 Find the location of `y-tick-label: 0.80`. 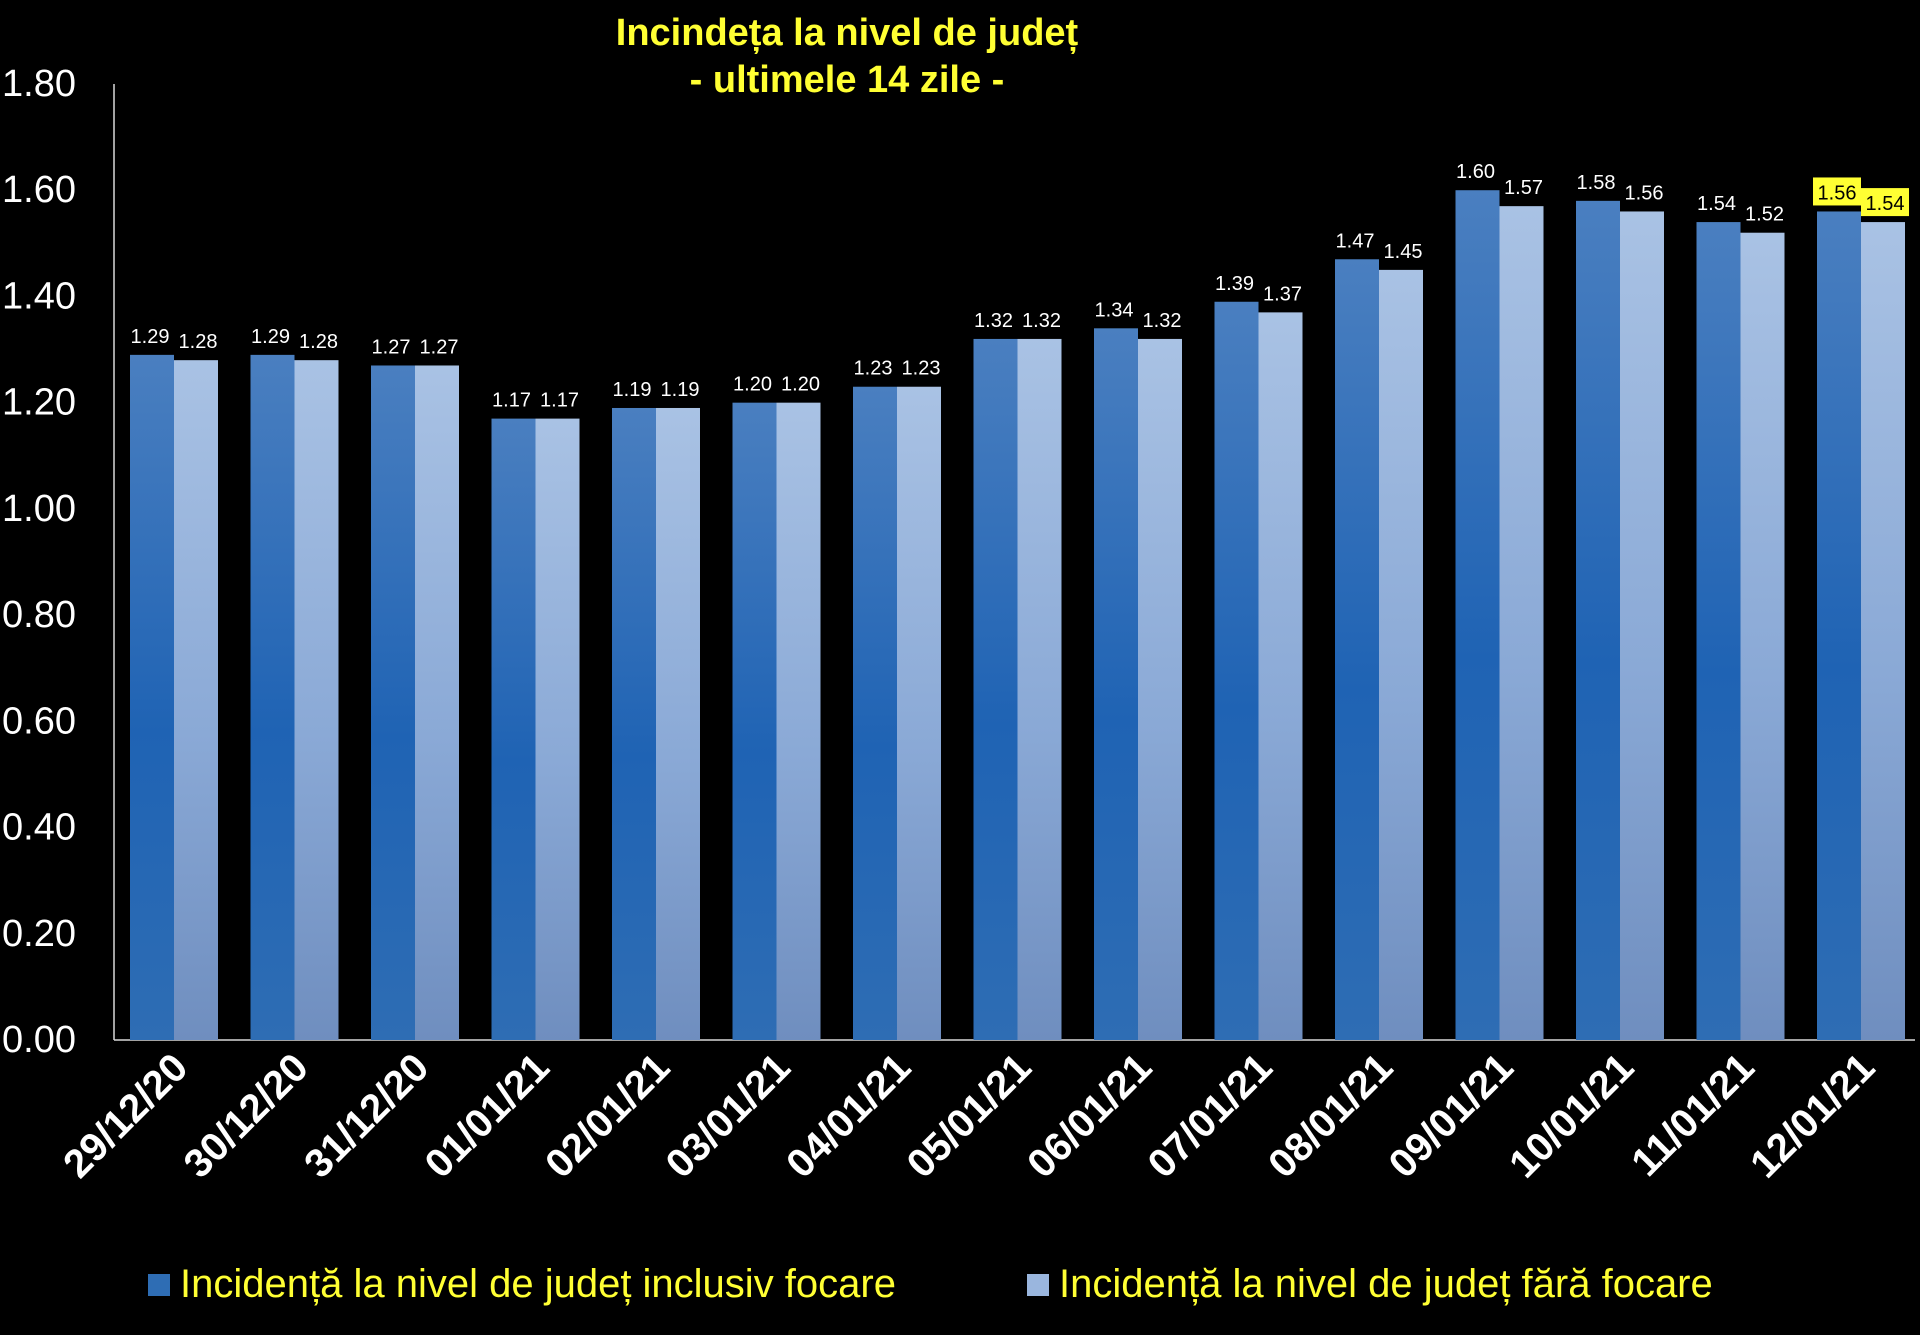

y-tick-label: 0.80 is located at coordinates (39, 615).